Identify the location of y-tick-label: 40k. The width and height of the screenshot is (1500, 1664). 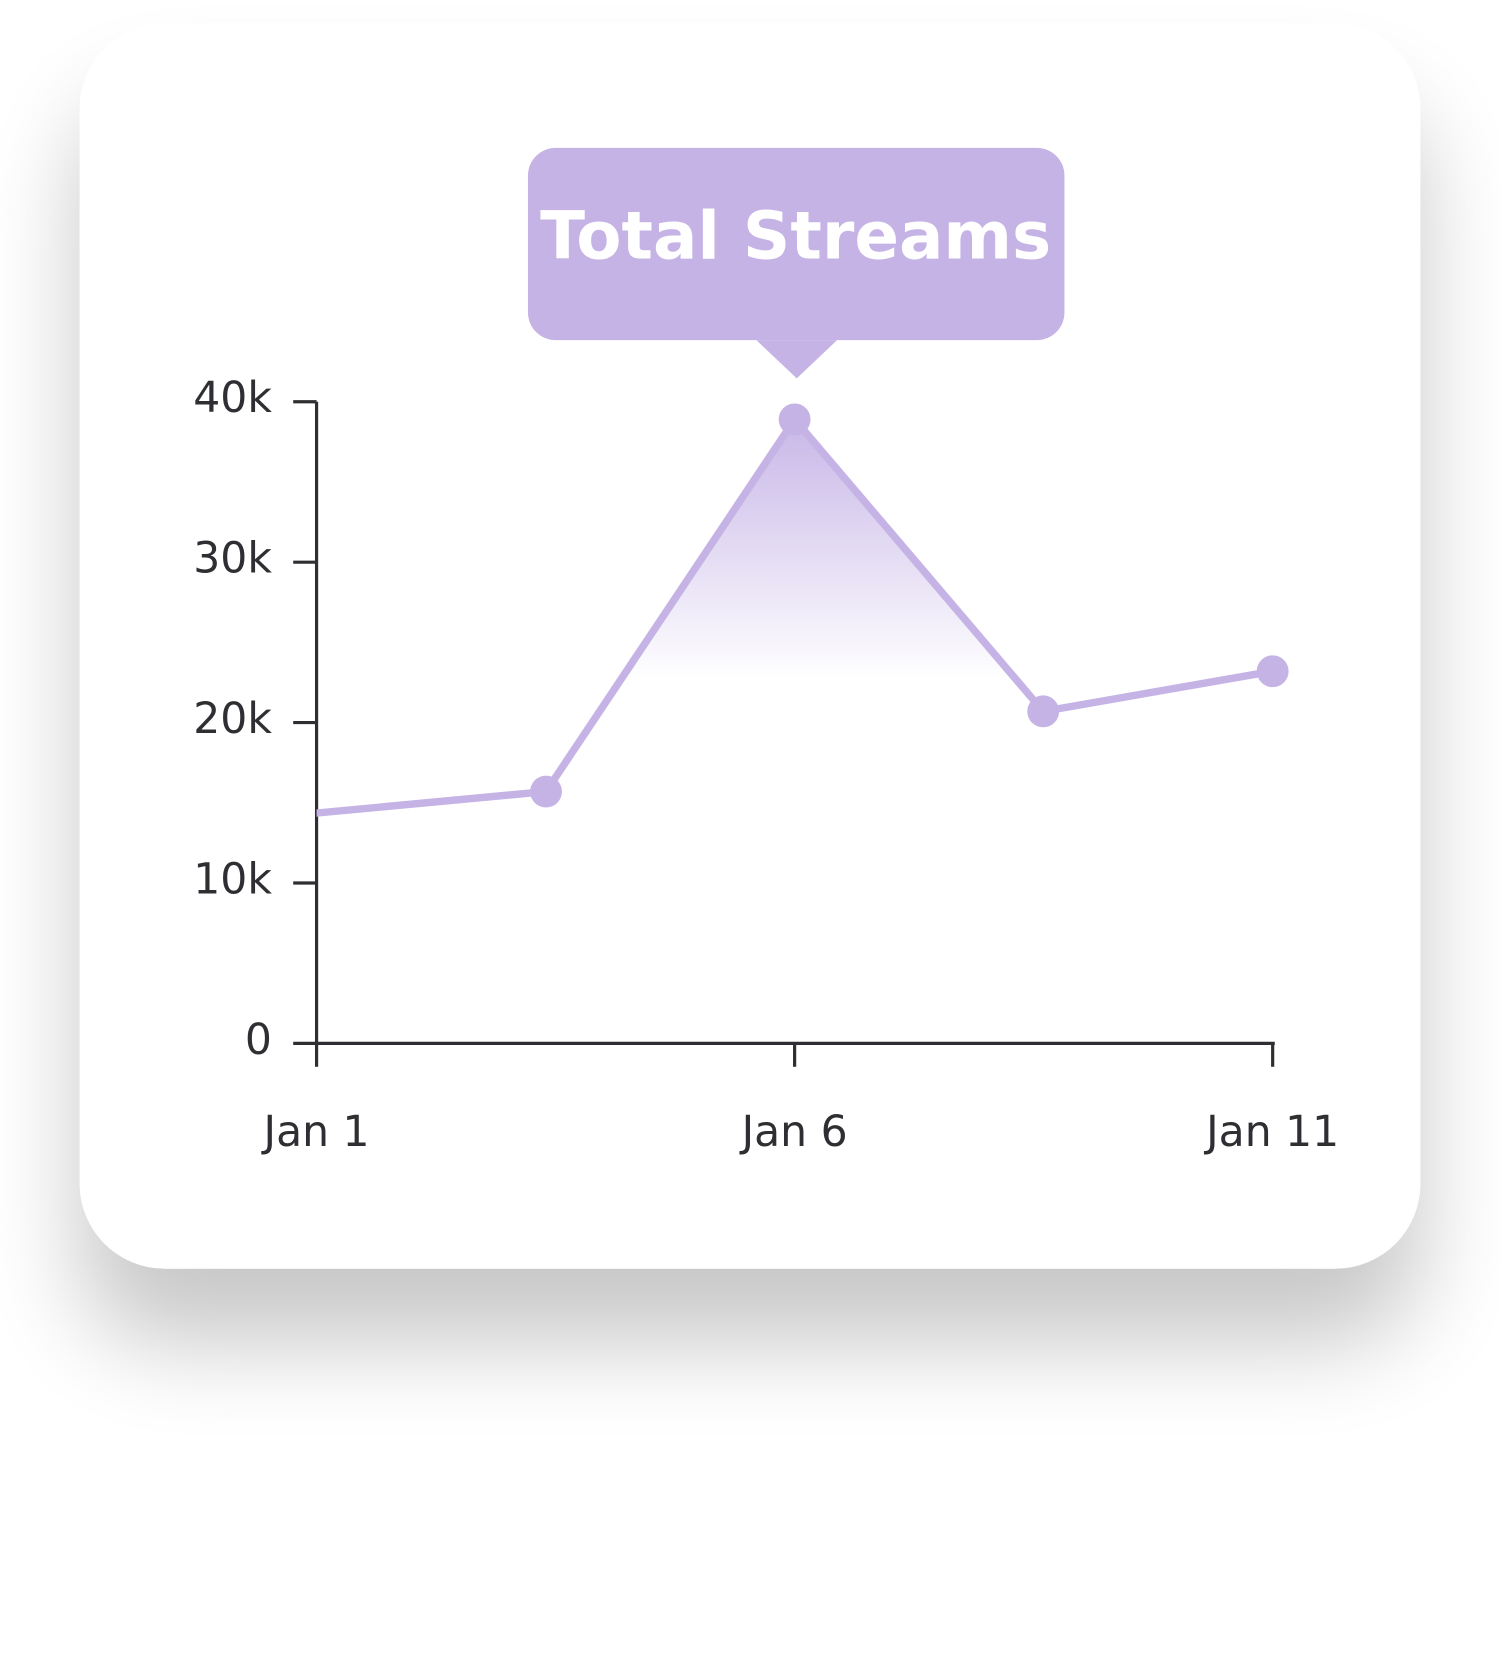
(232, 398).